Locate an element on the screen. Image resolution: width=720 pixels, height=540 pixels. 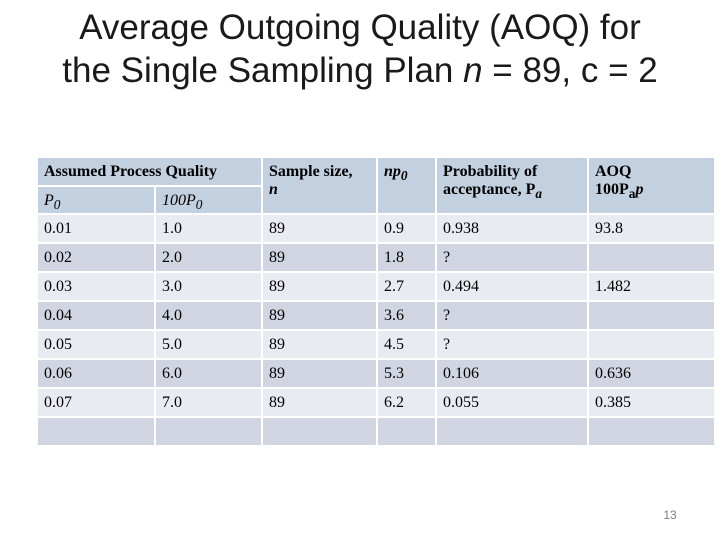
cell-np0 is located at coordinates (406, 432).